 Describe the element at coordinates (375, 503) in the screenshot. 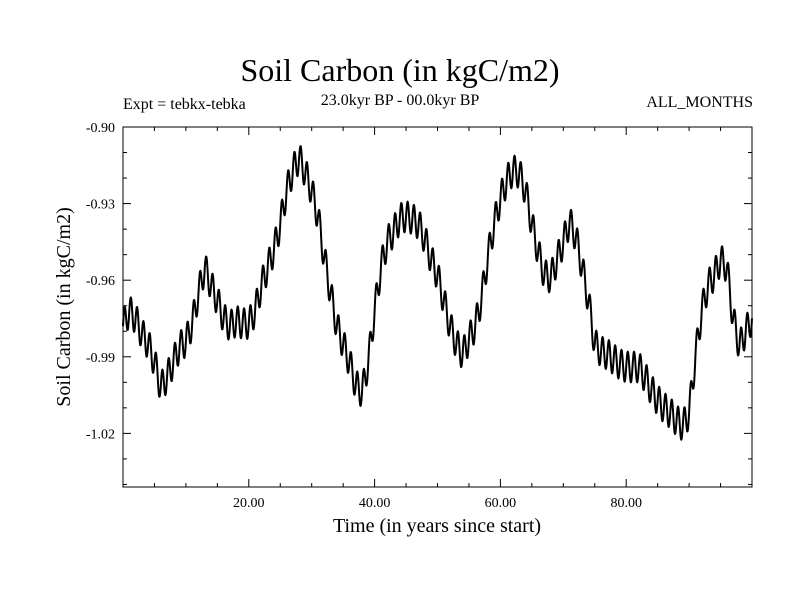

I see `x-tick-label: 40.00` at that location.